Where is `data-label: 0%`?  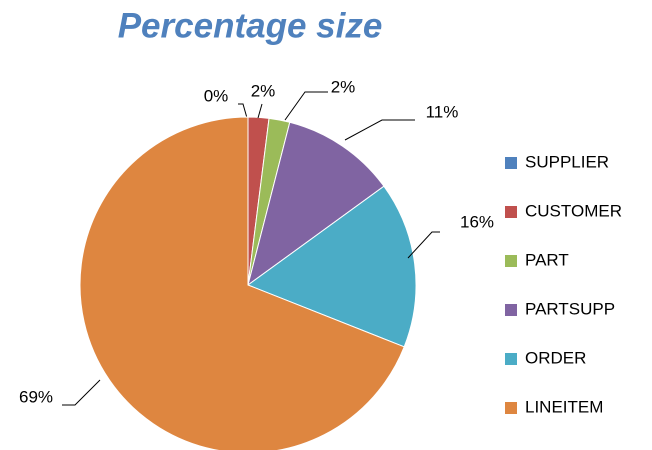
data-label: 0% is located at coordinates (216, 95).